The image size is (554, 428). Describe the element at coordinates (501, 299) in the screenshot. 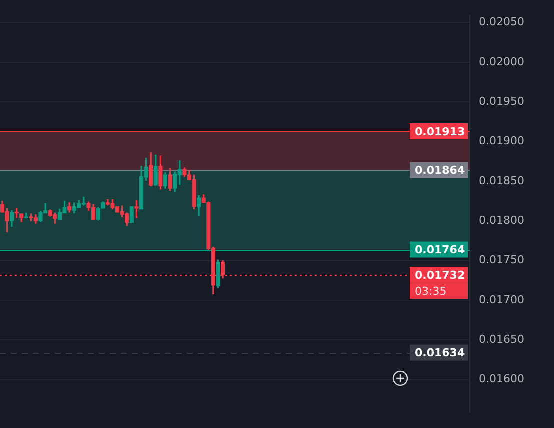

I see `y-tick-label: 0.01700` at that location.